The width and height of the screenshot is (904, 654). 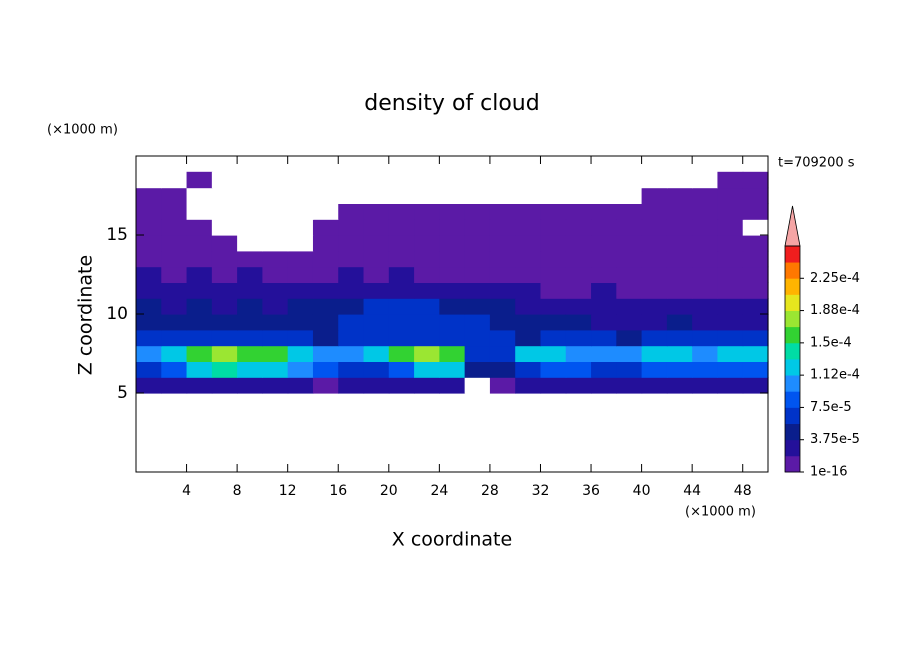 What do you see at coordinates (237, 491) in the screenshot?
I see `x-tick-label: 8` at bounding box center [237, 491].